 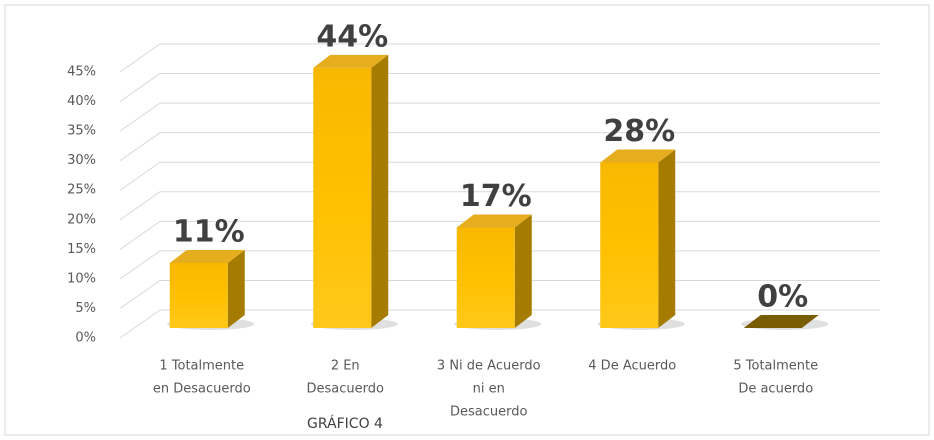 I want to click on chart-title: GRÁFICO 4, so click(x=345, y=423).